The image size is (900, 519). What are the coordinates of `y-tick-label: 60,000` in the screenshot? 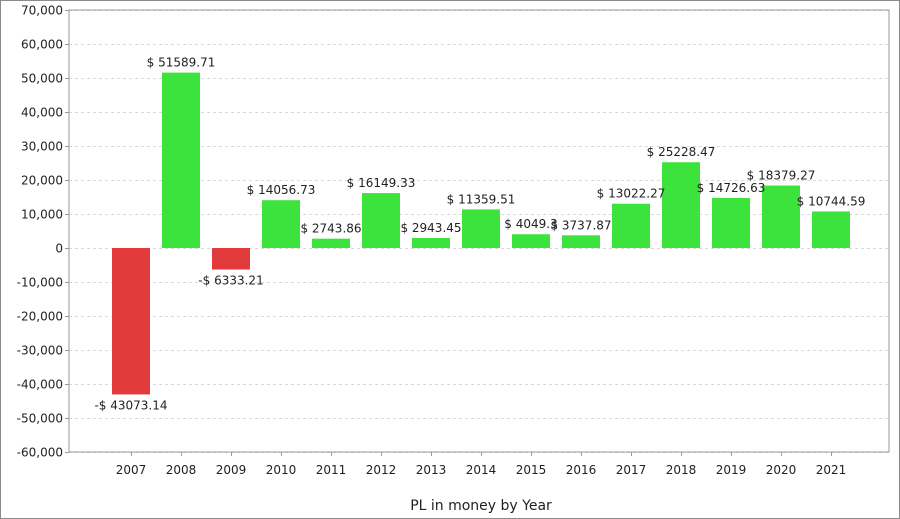 It's located at (42, 45).